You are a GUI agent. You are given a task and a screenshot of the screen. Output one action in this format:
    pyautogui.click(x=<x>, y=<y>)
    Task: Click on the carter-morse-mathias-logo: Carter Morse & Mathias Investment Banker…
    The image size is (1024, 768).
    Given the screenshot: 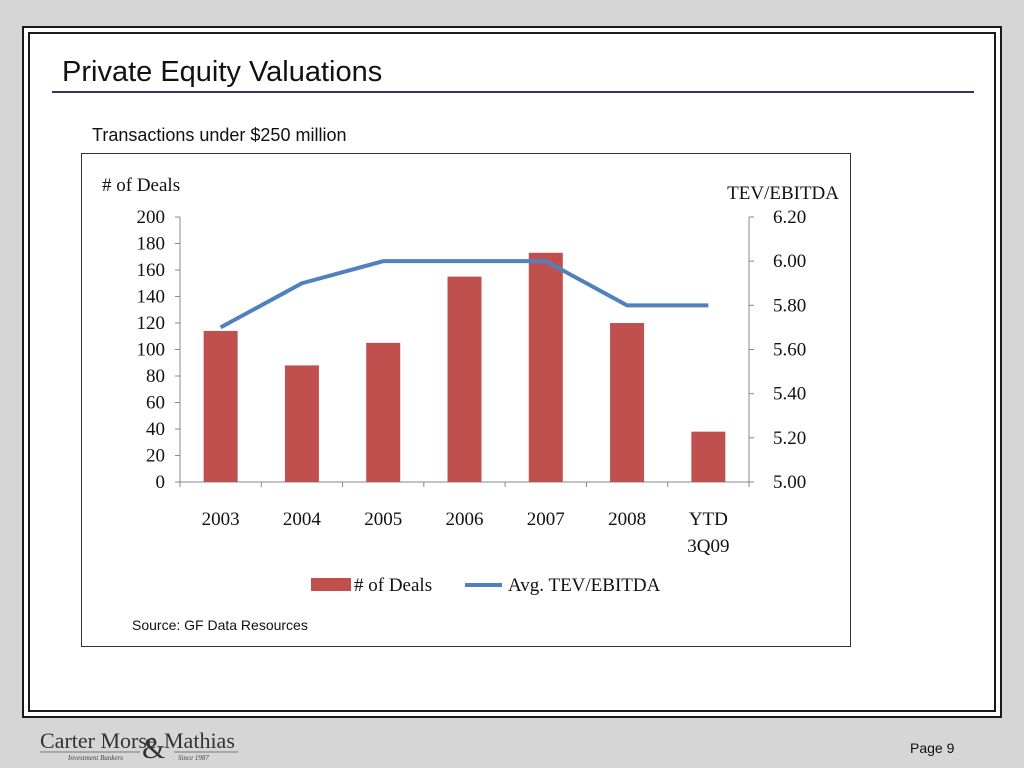 What is the action you would take?
    pyautogui.click(x=139, y=746)
    